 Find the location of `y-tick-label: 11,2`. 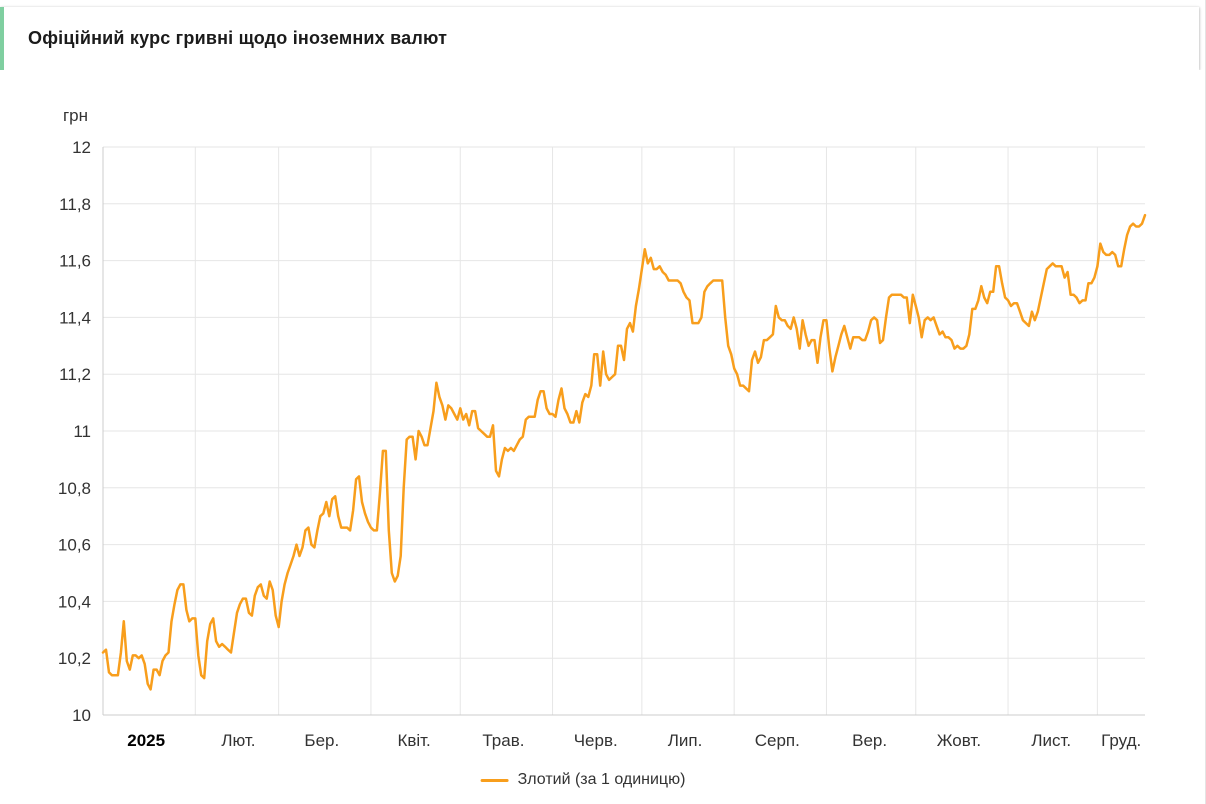

y-tick-label: 11,2 is located at coordinates (75, 374).